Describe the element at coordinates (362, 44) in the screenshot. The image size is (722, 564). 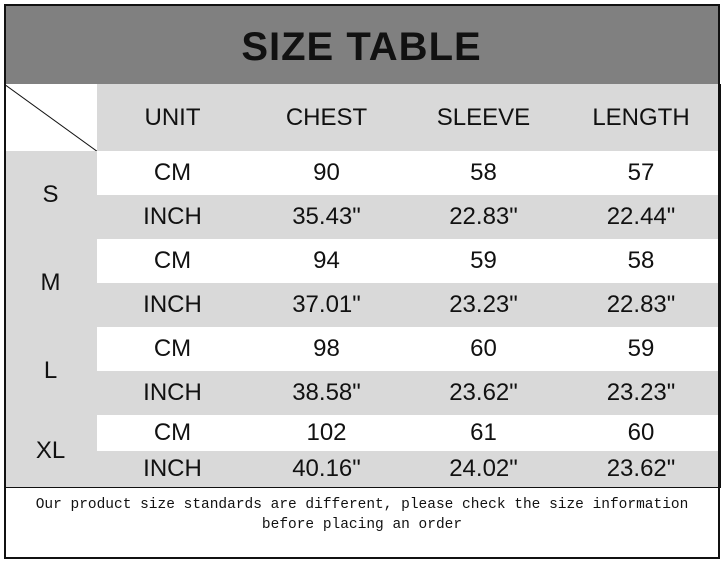
I see `page-title: SIZE TABLE` at that location.